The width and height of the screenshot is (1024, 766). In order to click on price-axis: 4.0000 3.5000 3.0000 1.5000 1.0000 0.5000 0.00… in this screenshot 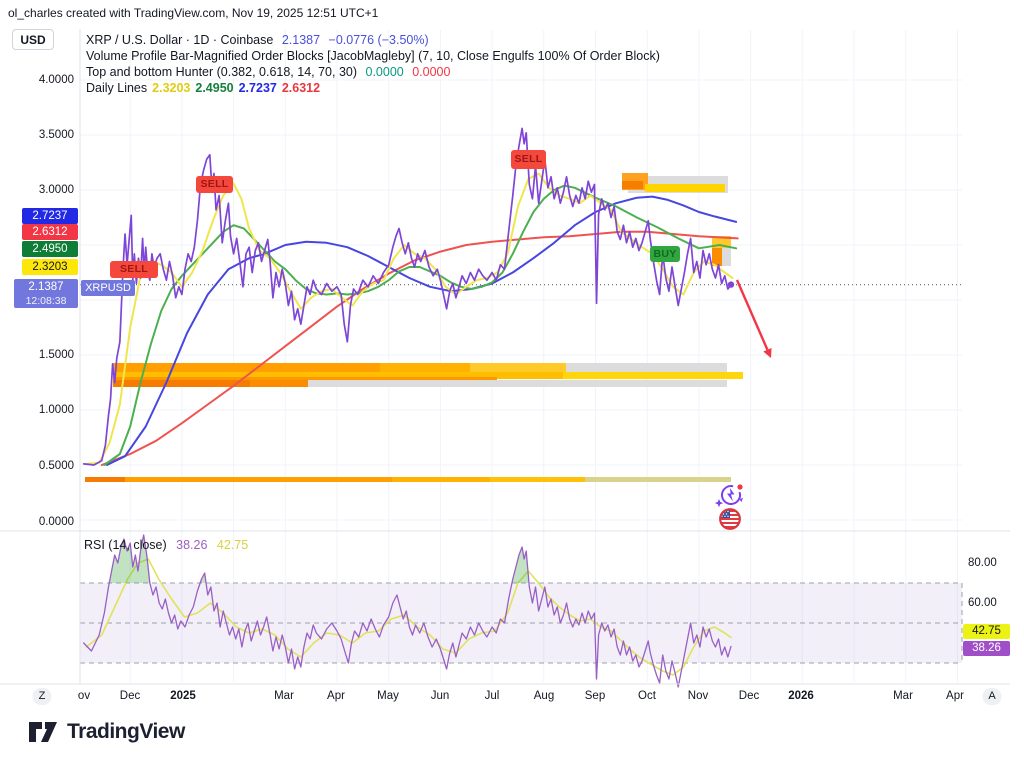, I will do `click(38, 383)`.